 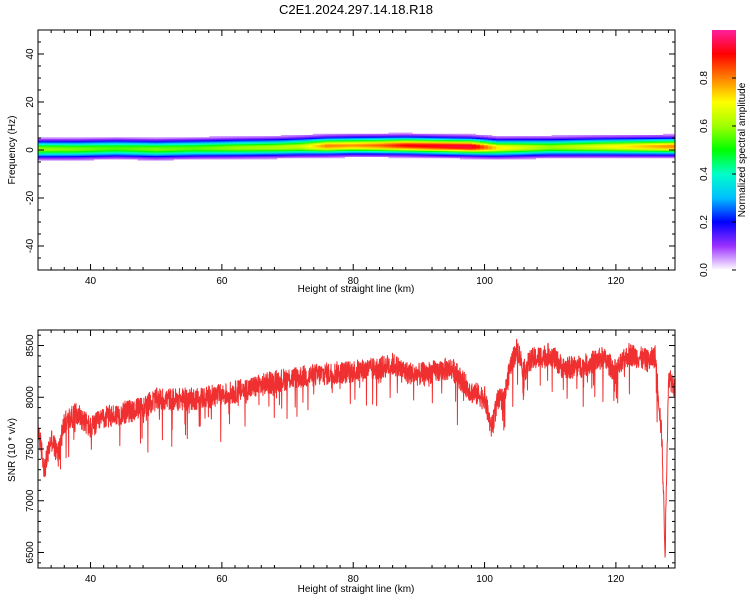 What do you see at coordinates (616, 281) in the screenshot?
I see `x-tick-label: 120` at bounding box center [616, 281].